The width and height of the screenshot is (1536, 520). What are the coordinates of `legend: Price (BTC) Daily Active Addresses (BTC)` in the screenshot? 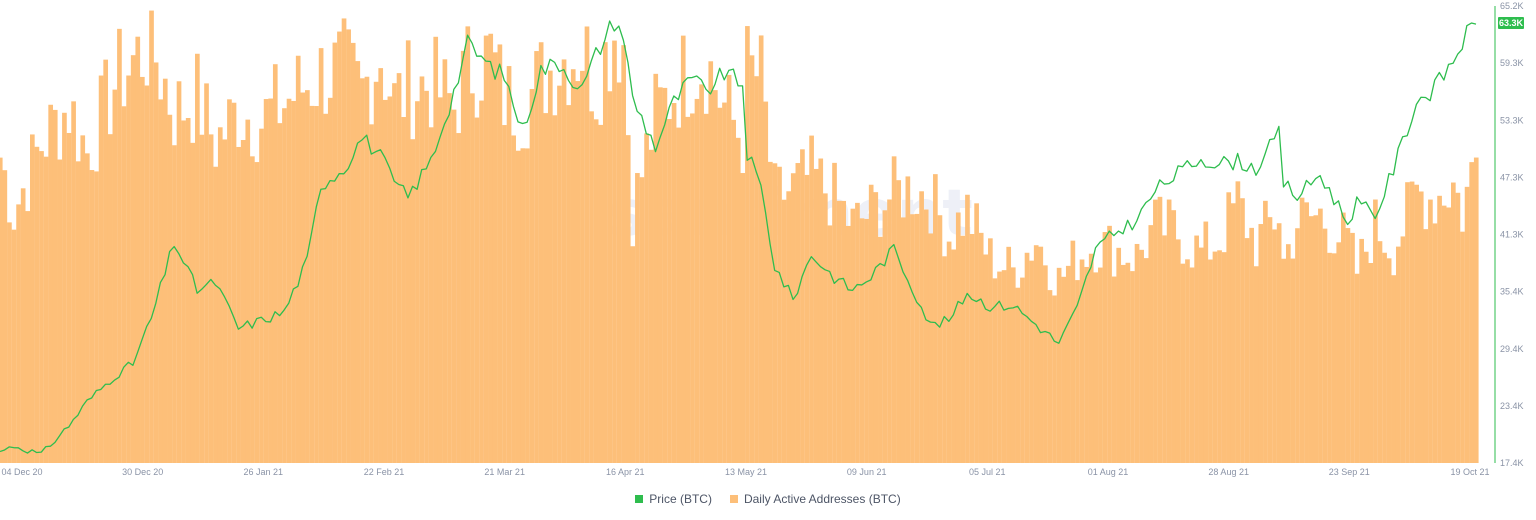 It's located at (768, 499).